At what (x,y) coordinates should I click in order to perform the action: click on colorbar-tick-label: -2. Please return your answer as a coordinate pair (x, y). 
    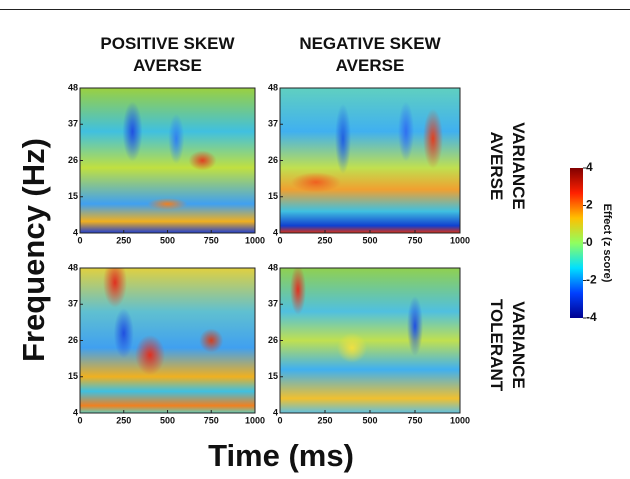
    Looking at the image, I should click on (591, 280).